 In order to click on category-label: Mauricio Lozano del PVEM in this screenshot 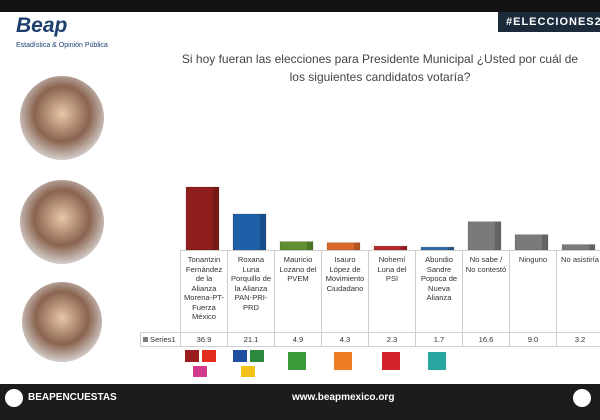, I will do `click(298, 291)`.